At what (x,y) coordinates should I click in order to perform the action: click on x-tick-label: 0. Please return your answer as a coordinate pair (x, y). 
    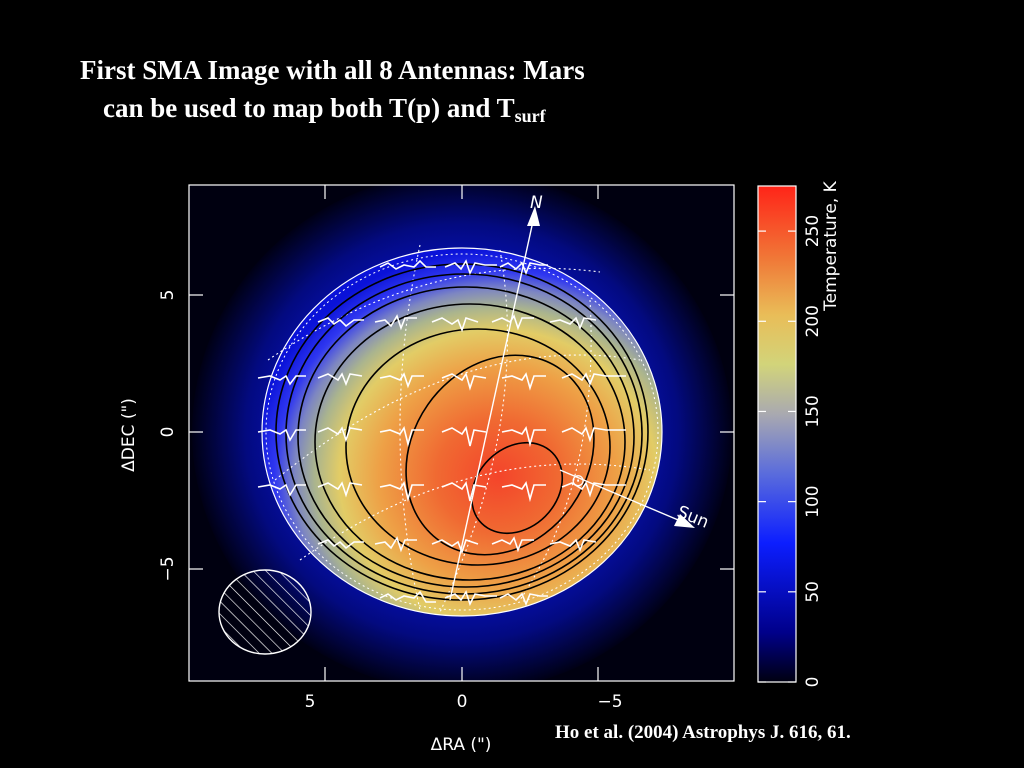
    Looking at the image, I should click on (462, 702).